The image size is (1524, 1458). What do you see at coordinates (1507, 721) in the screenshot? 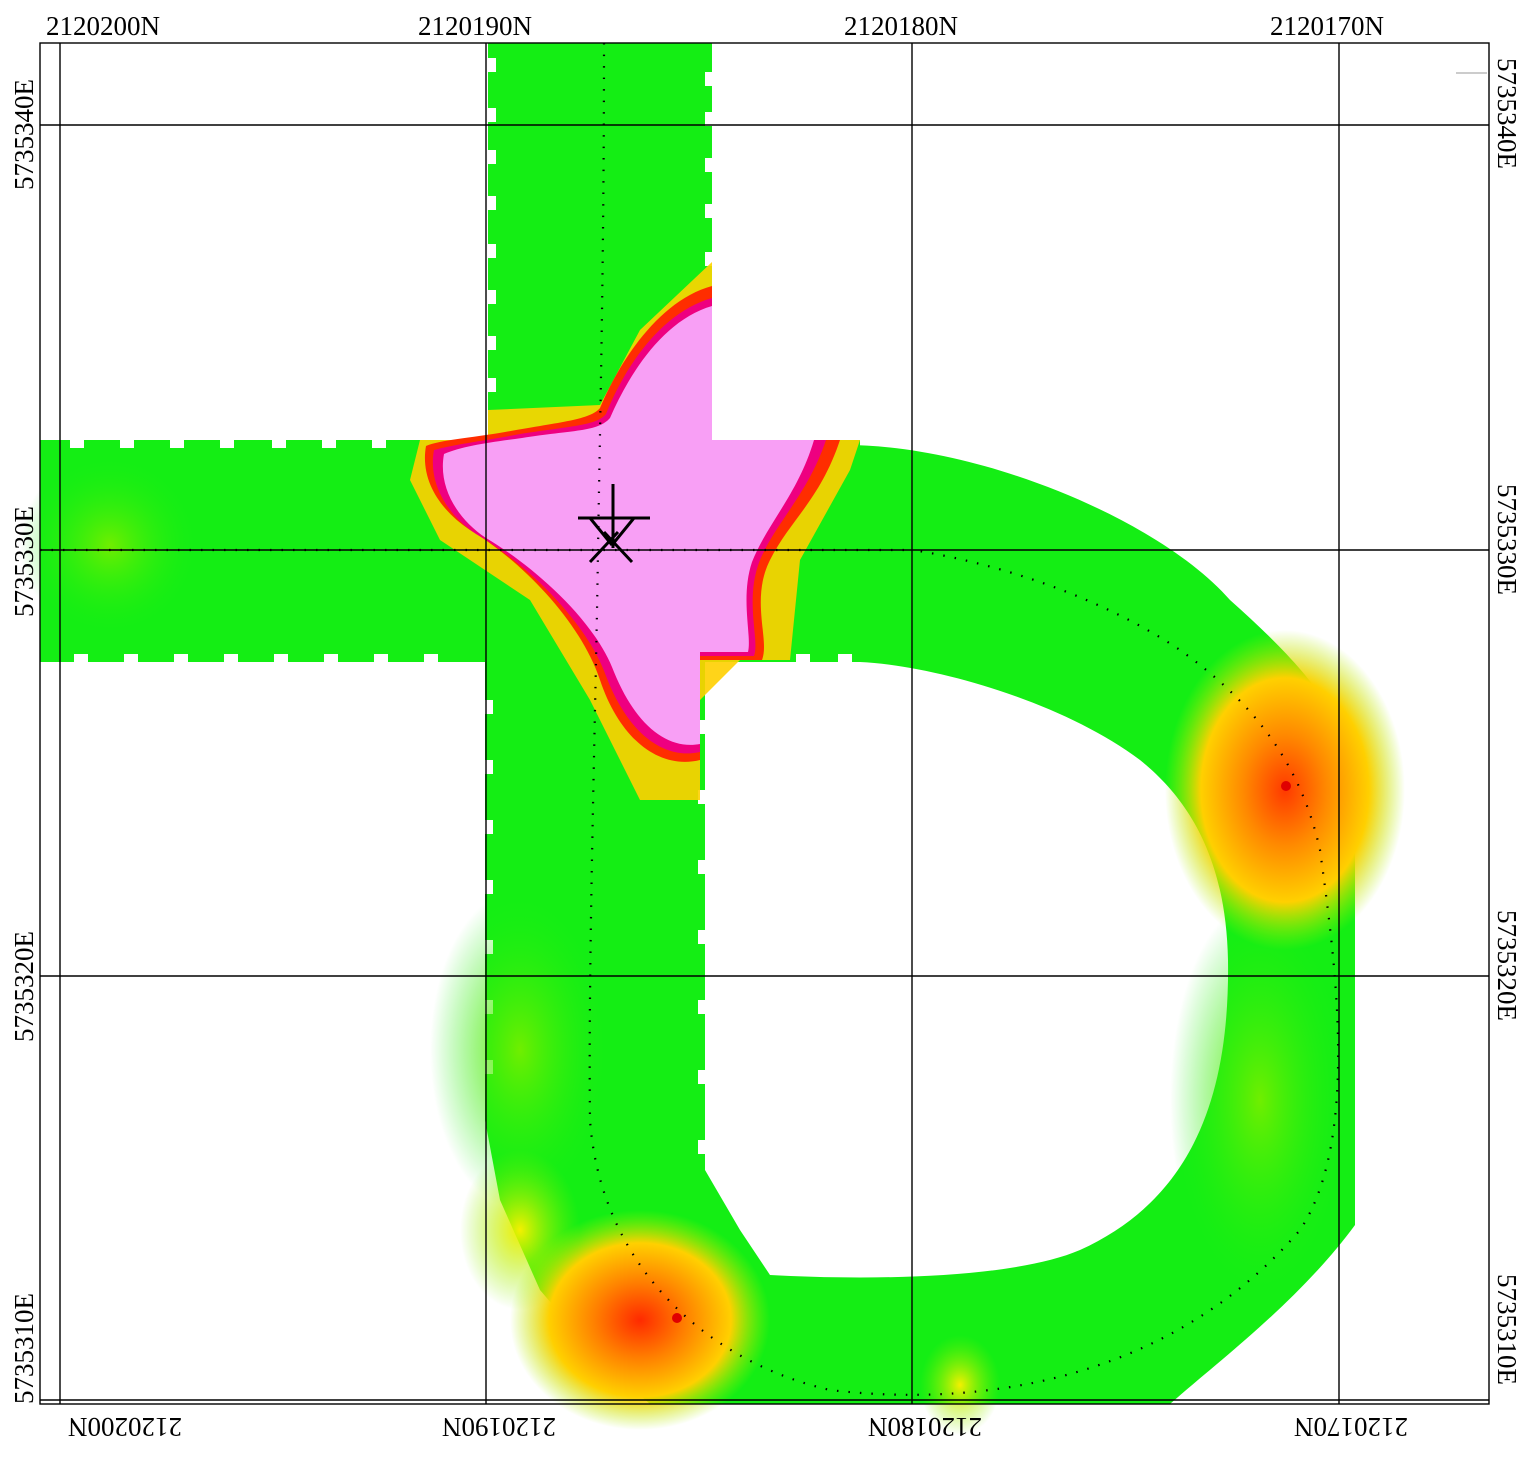
I see `right-axis-labels: 5735340E 5735330E 5735320E 5735310E` at bounding box center [1507, 721].